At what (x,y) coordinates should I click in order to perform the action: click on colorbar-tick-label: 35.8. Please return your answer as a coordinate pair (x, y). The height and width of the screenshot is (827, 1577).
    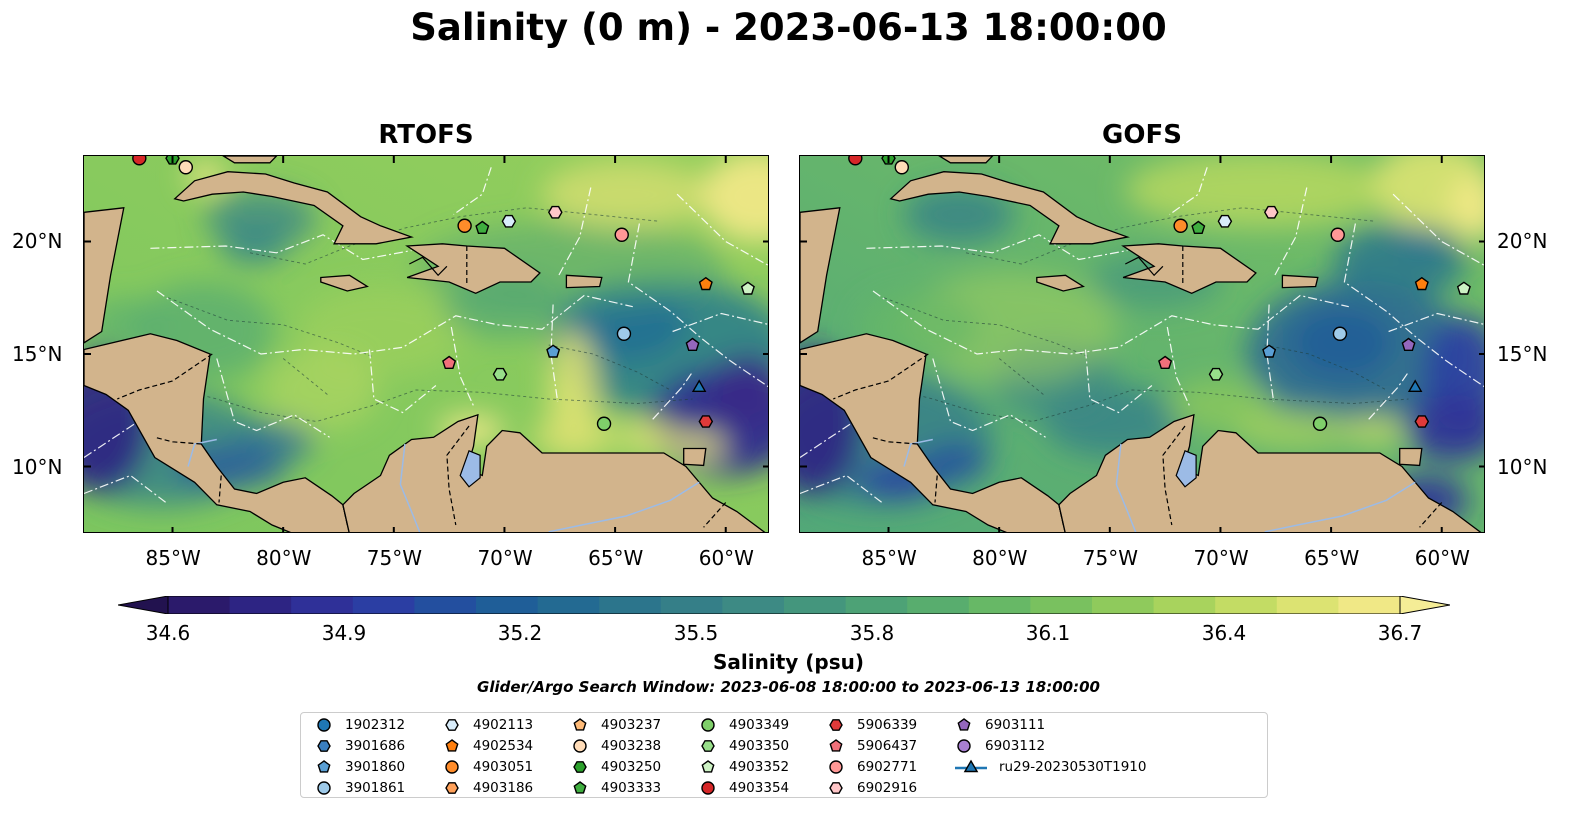
    Looking at the image, I should click on (872, 633).